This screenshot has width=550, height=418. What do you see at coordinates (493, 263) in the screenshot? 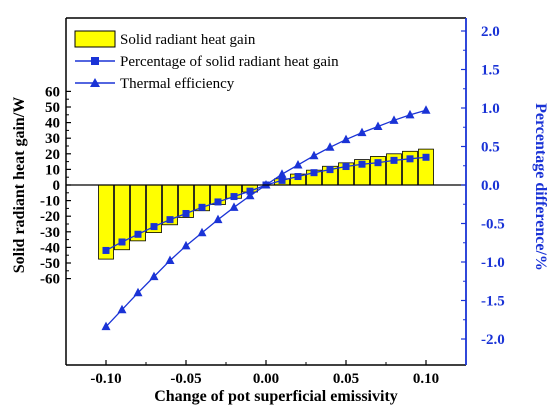
I see `y2-tick-label: -1.0` at bounding box center [493, 263].